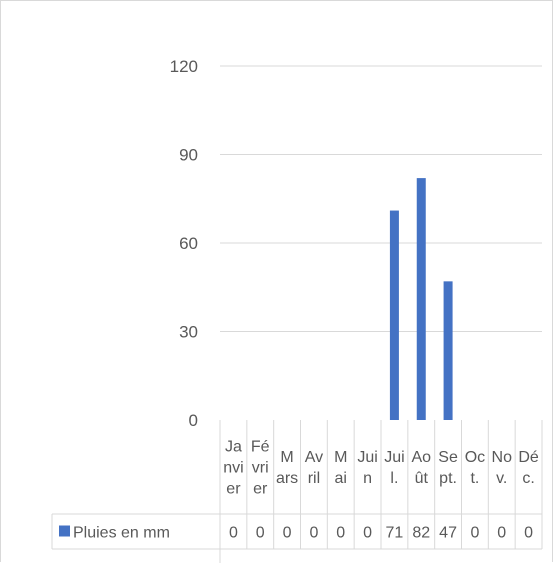  Describe the element at coordinates (193, 420) in the screenshot. I see `y-tick-label: 0` at that location.